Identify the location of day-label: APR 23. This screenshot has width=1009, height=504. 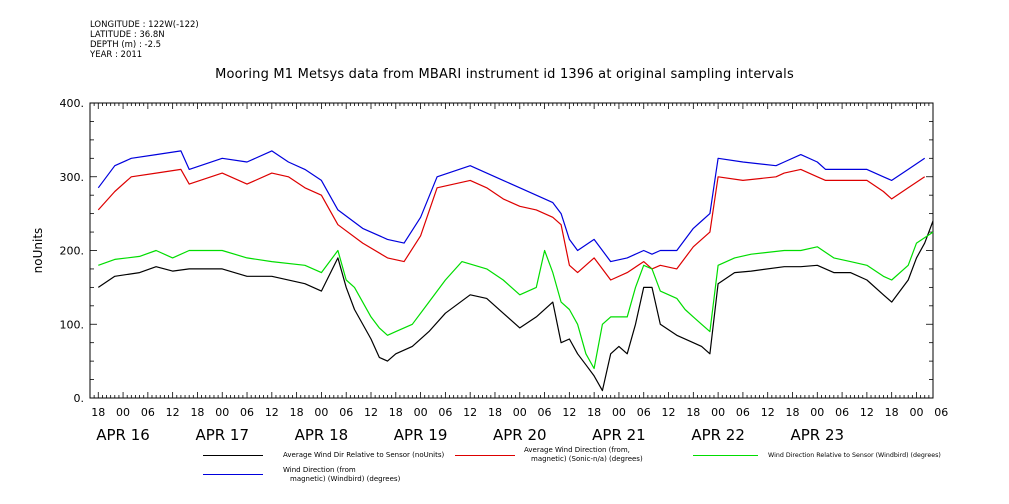
(817, 435).